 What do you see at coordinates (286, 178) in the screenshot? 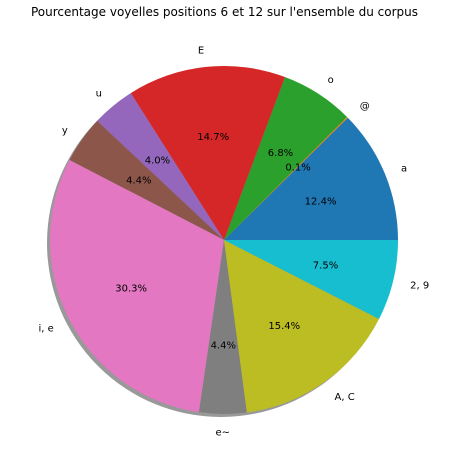
I see `pie-slice-x` at bounding box center [286, 178].